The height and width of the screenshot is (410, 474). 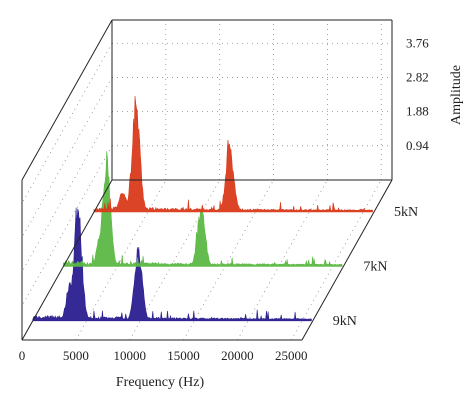 I want to click on x-tick-label: 20000, so click(x=237, y=355).